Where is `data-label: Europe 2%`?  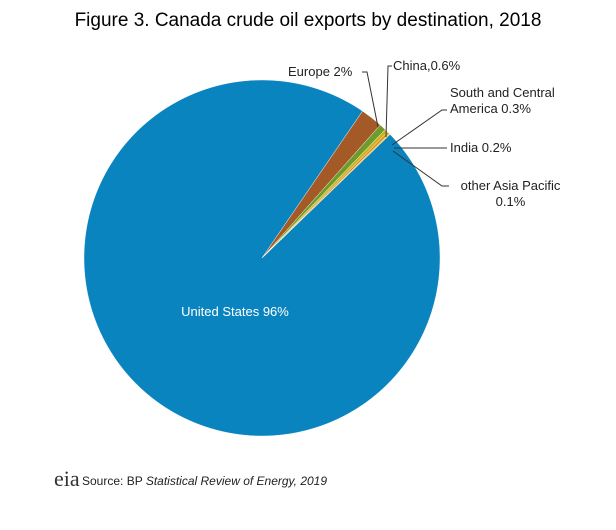 data-label: Europe 2% is located at coordinates (320, 71).